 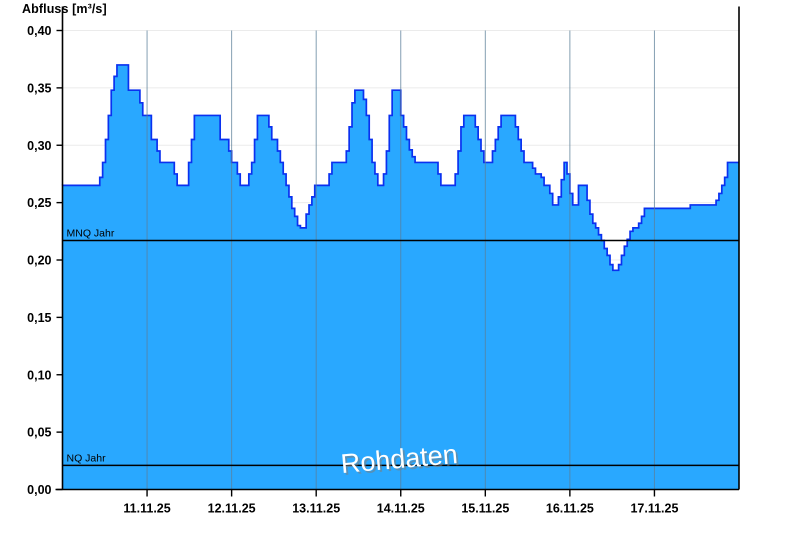 What do you see at coordinates (39, 146) in the screenshot?
I see `y-tick-label: 0,30` at bounding box center [39, 146].